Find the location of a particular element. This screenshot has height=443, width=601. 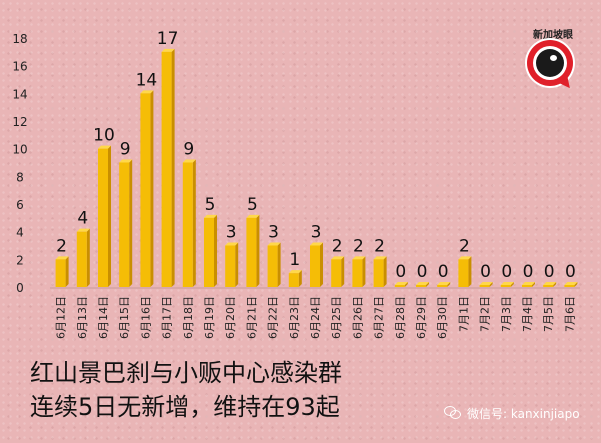

y-tick-label: 12 is located at coordinates (19, 122).